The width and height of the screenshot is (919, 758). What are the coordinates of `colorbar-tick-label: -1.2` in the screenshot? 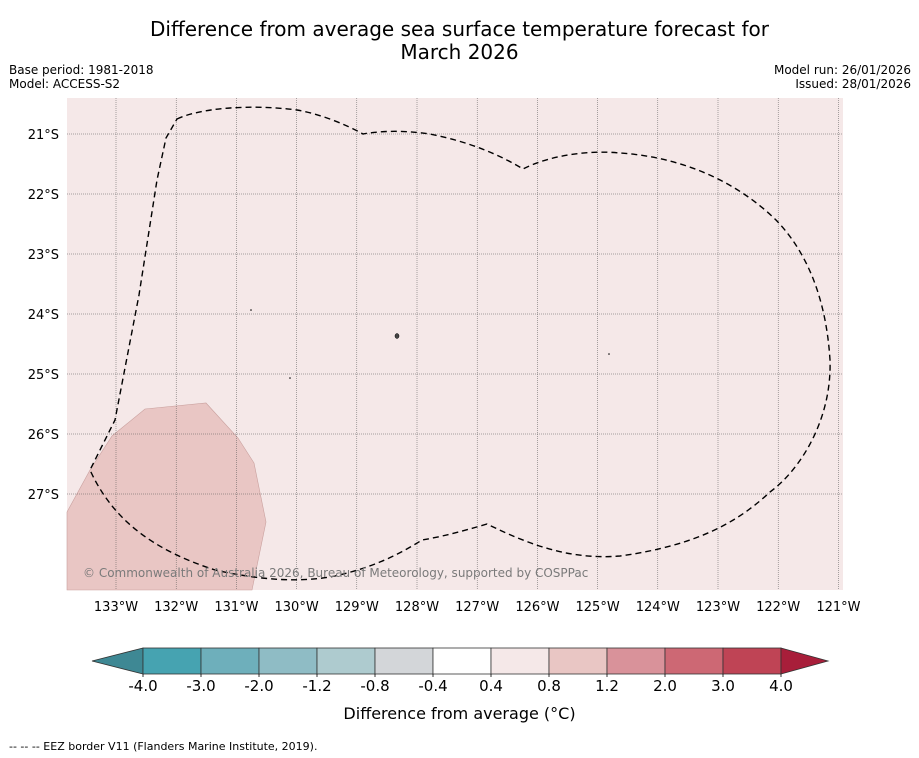 It's located at (316, 686).